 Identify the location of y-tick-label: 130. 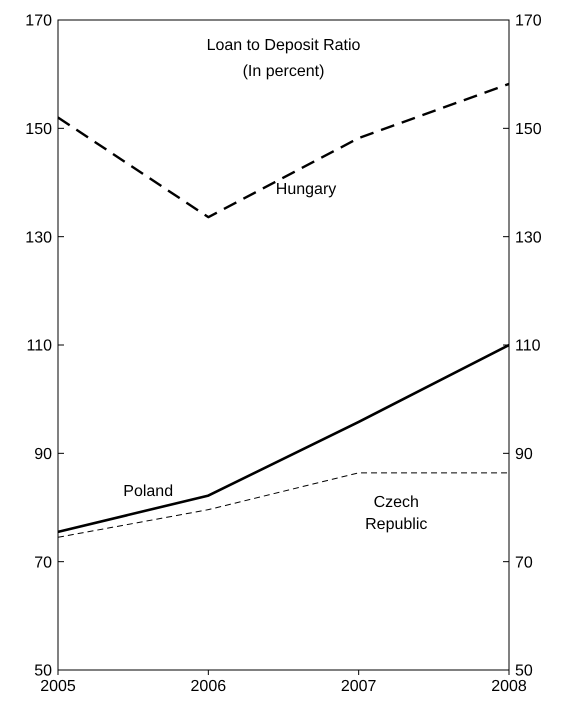
(38, 237).